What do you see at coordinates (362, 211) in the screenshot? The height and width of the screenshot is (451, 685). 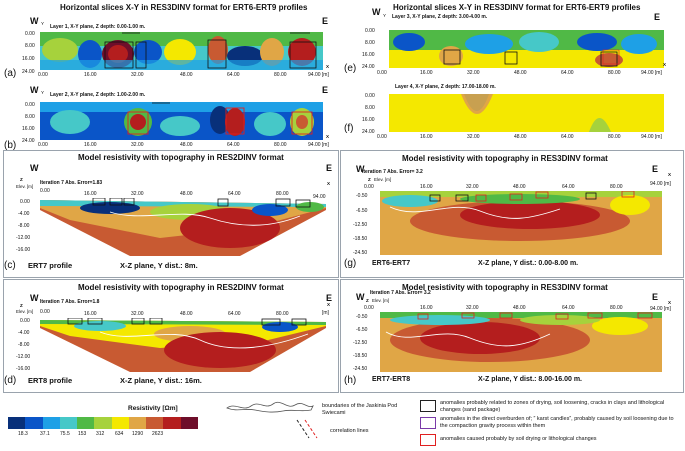 I see `panel-g-depth-1: -6.50` at bounding box center [362, 211].